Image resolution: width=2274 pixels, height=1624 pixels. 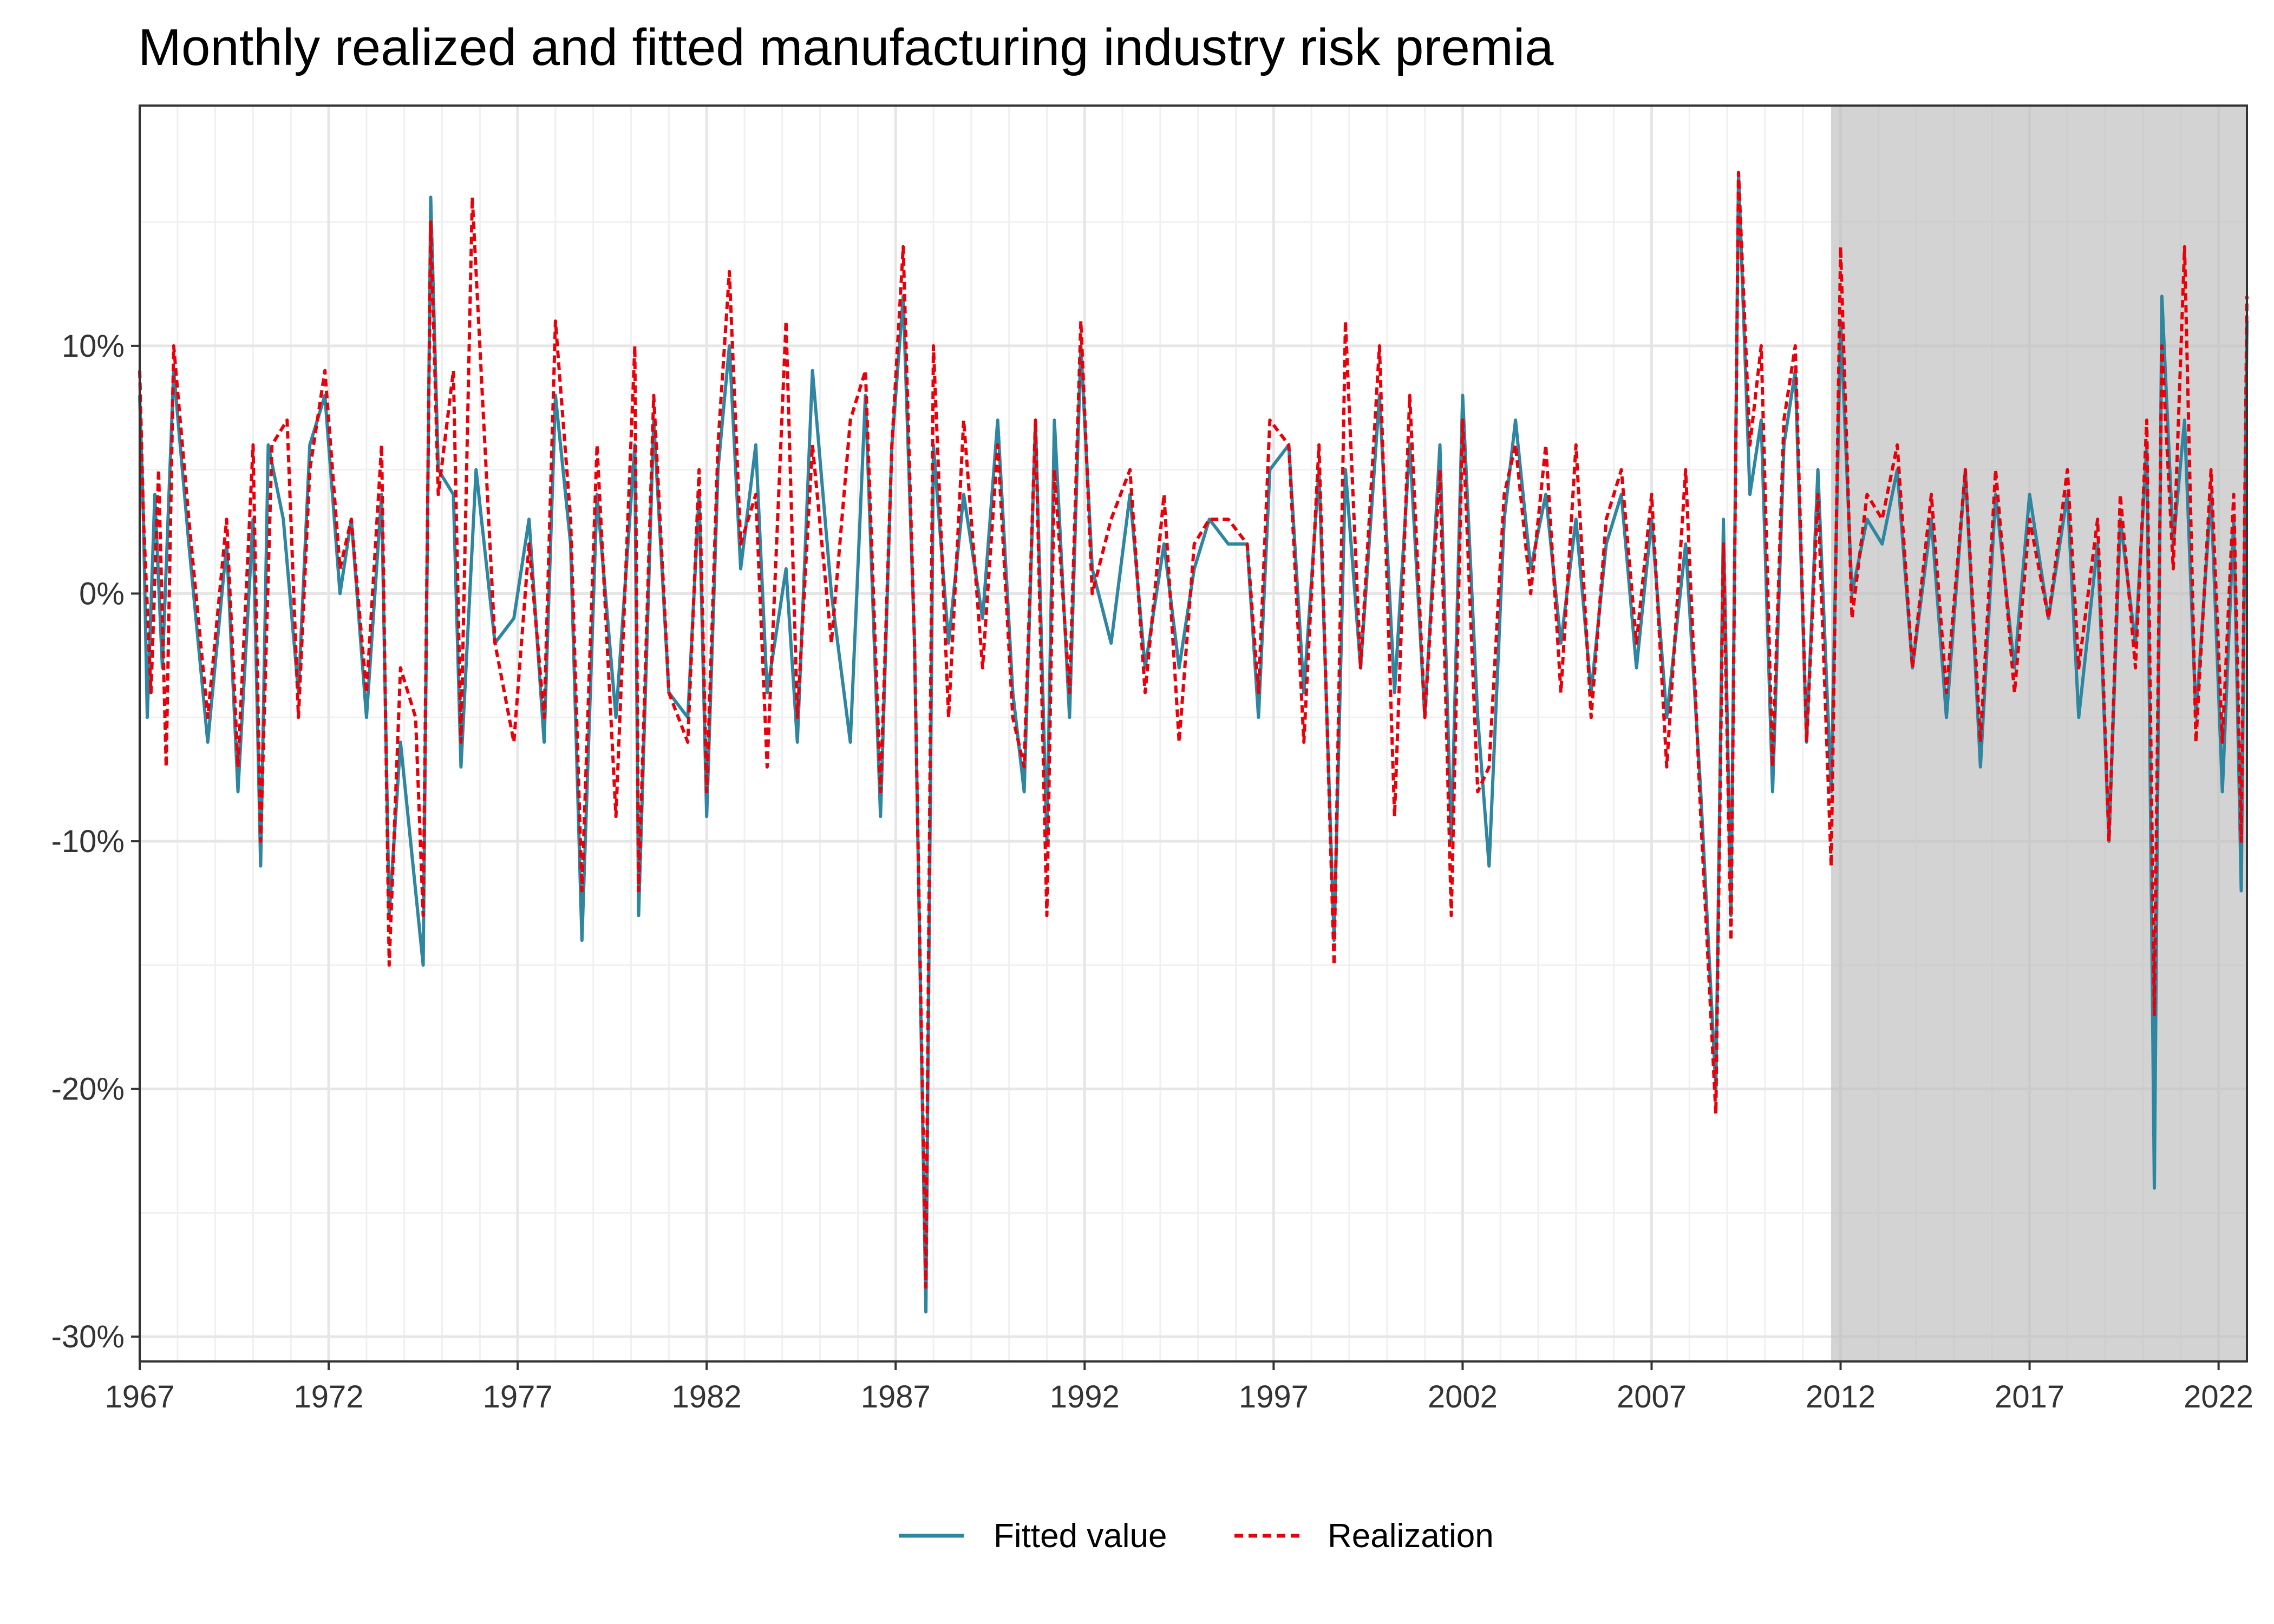 What do you see at coordinates (88, 1337) in the screenshot?
I see `y-tick-label: -30%` at bounding box center [88, 1337].